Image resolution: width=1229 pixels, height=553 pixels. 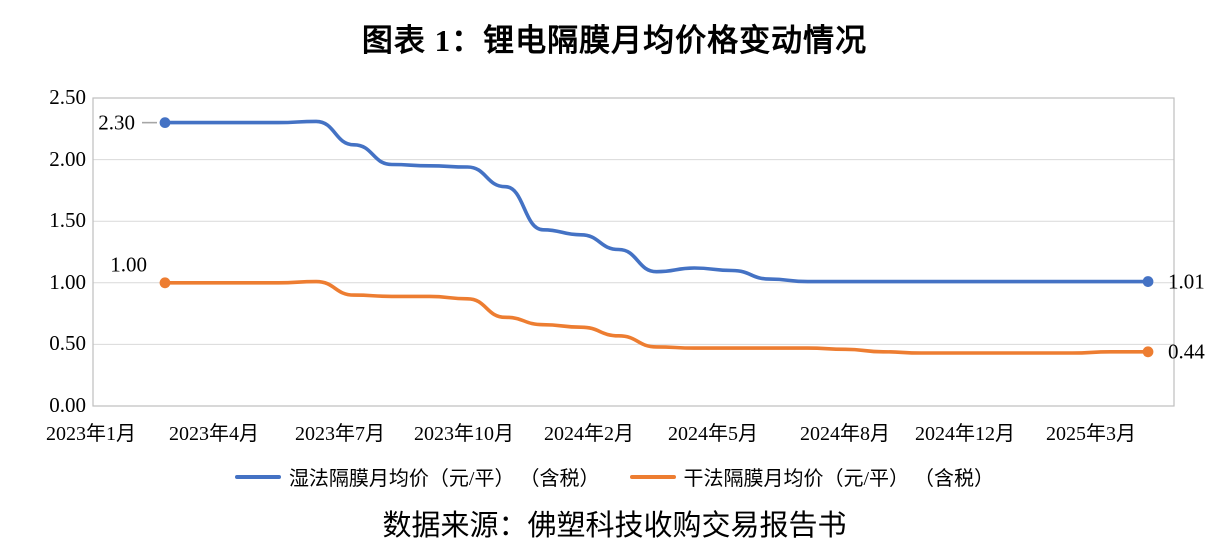 I want to click on legend-item-dry: 干法隔膜月均价（元/平） （含税）, so click(x=812, y=476).